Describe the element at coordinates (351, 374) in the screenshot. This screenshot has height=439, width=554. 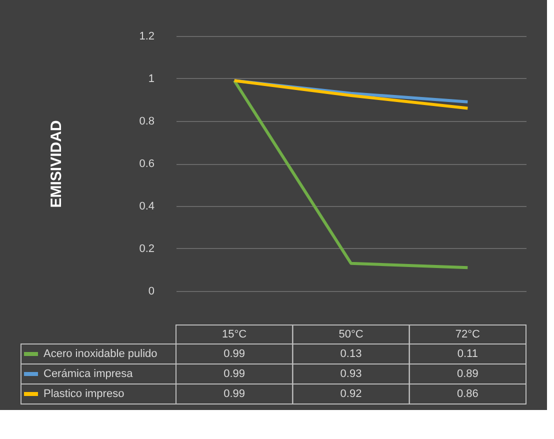
I see `data-label: 0.93` at that location.